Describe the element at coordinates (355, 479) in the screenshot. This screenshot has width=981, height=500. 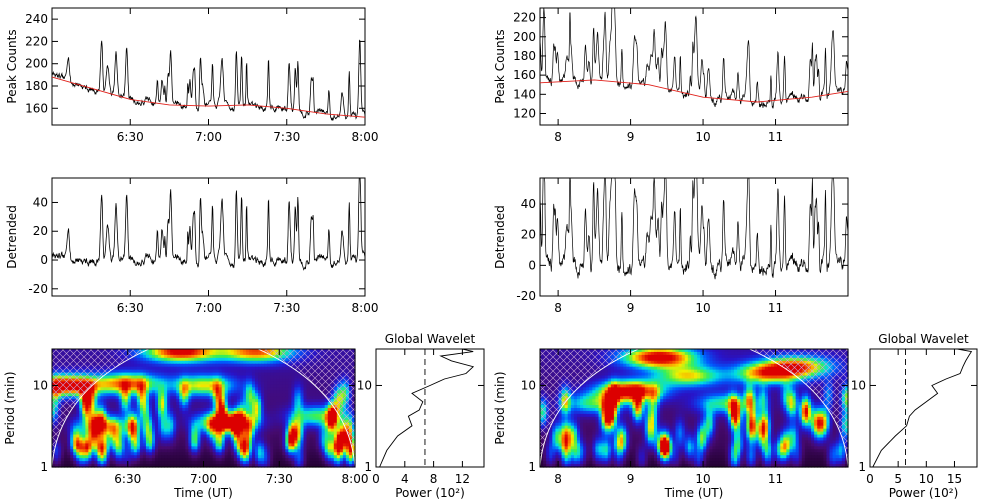
I see `wavelet-left-xtick-label: 8:00` at that location.